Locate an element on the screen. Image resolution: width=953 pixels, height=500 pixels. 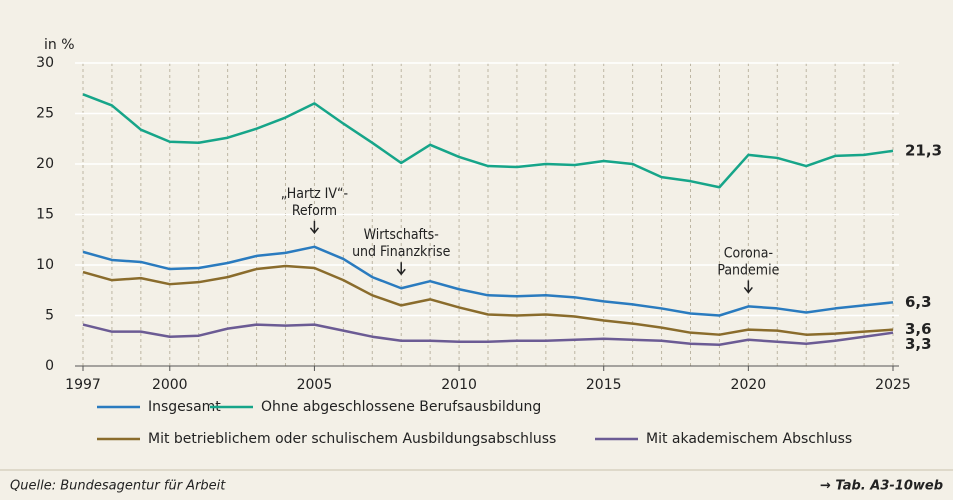
annotation: Pandemie is located at coordinates (748, 270).